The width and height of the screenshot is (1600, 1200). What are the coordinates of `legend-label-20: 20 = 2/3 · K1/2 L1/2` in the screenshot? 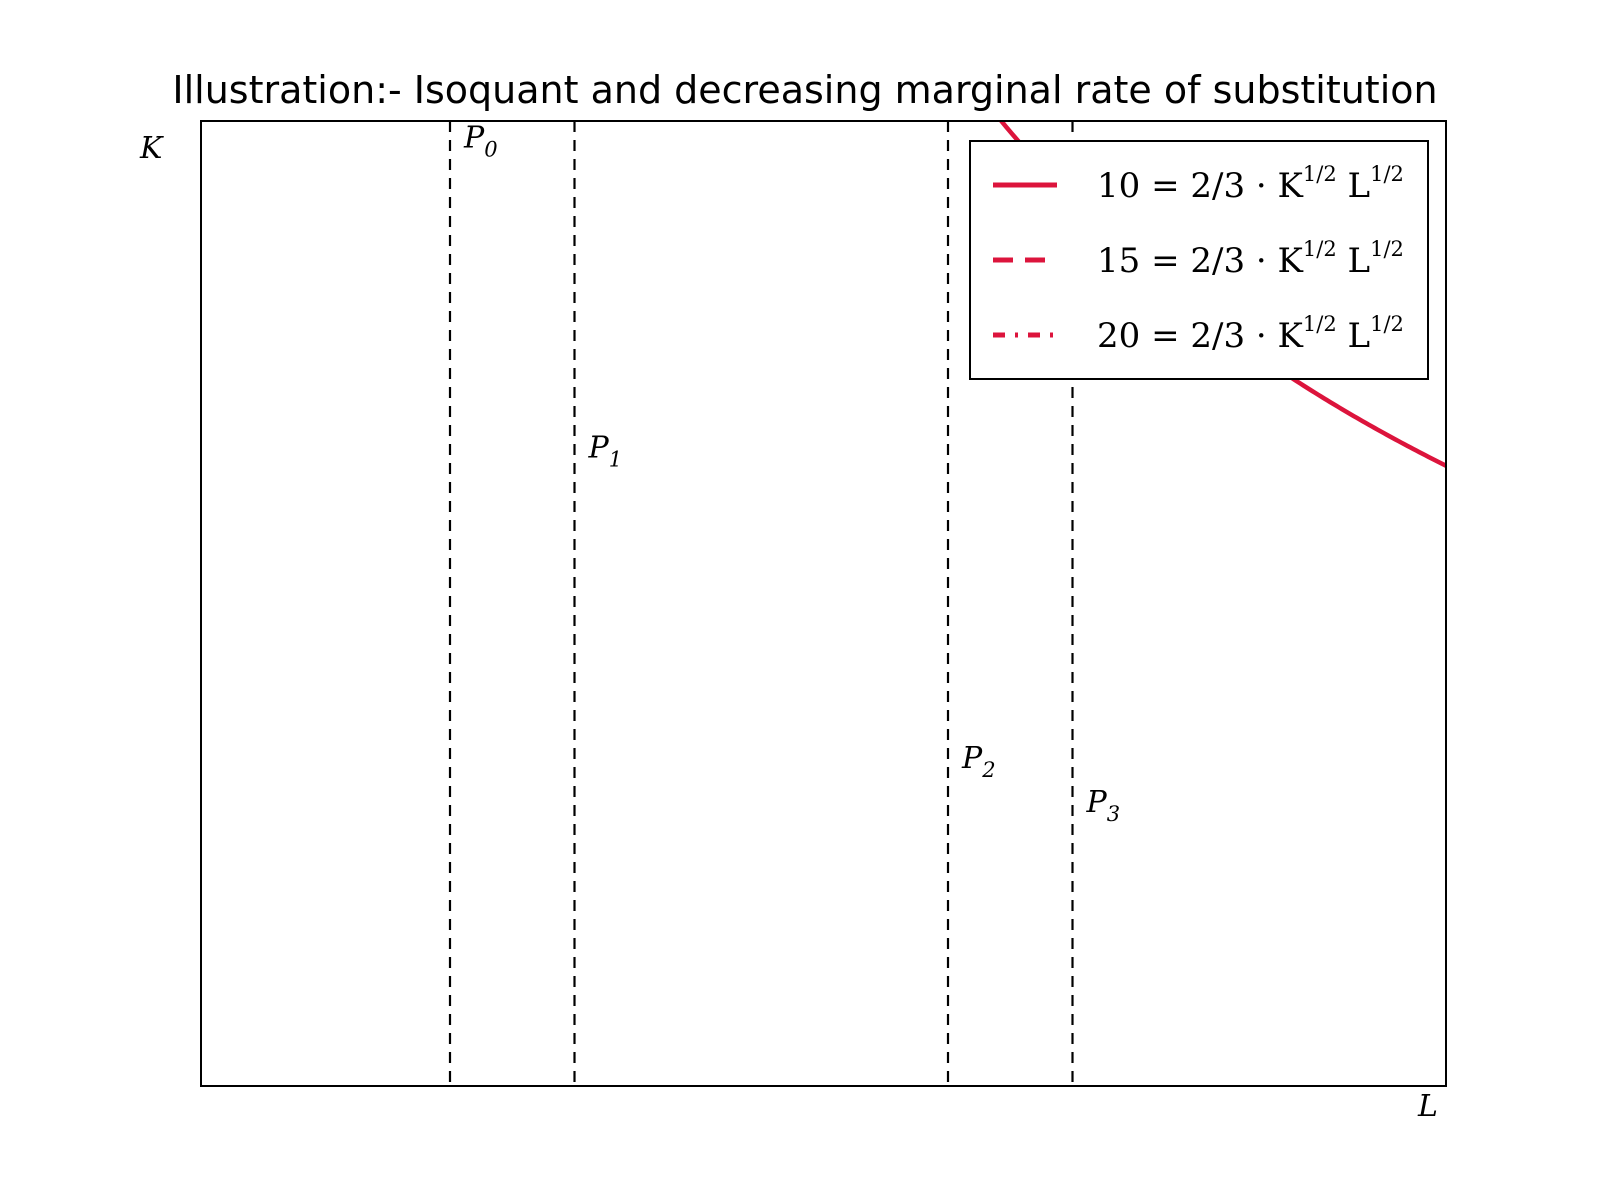 It's located at (1250, 334).